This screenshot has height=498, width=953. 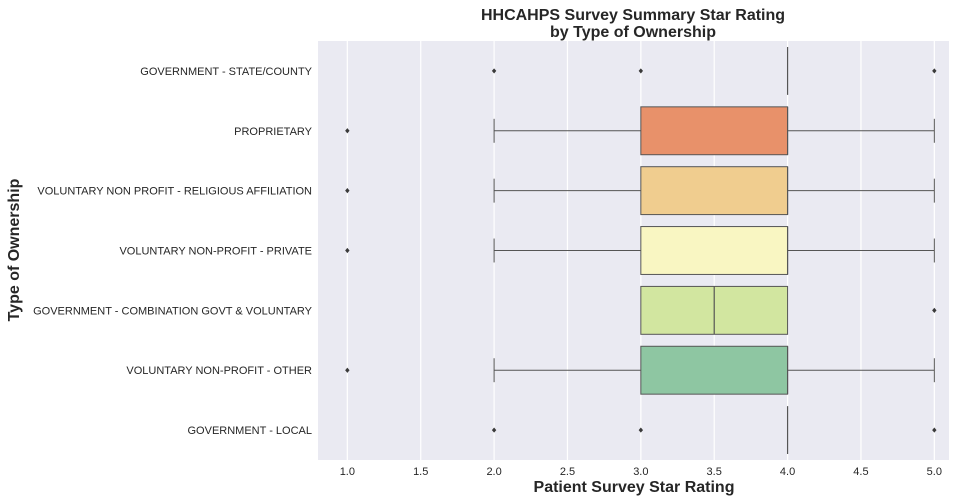 I want to click on y-category-label: GOVERNMENT - LOCAL, so click(x=250, y=431).